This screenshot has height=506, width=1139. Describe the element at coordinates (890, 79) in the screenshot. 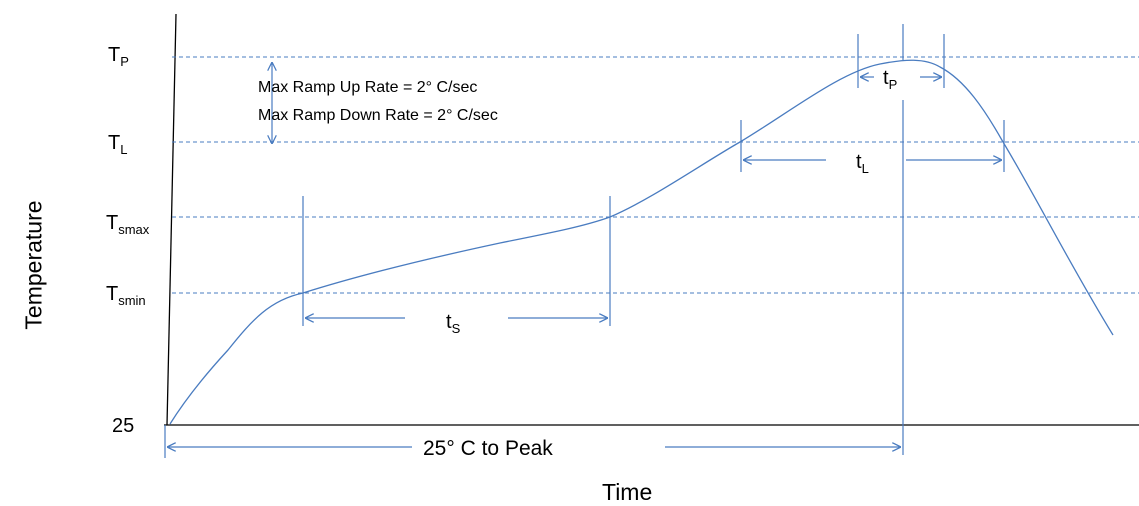

I see `tp-span-label: tP` at that location.